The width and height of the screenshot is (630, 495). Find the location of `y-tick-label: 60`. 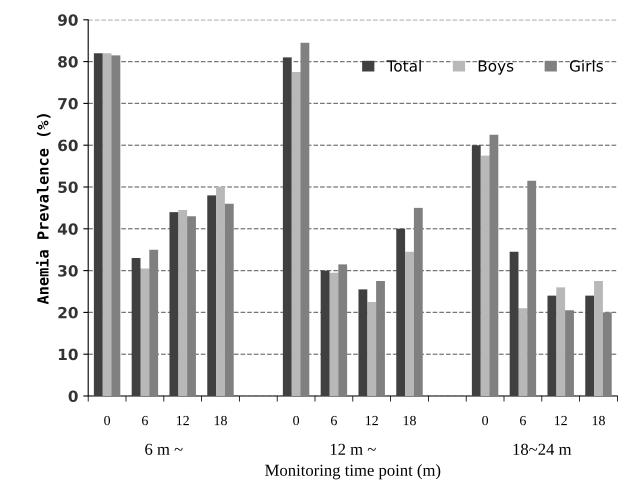

y-tick-label: 60 is located at coordinates (68, 146).